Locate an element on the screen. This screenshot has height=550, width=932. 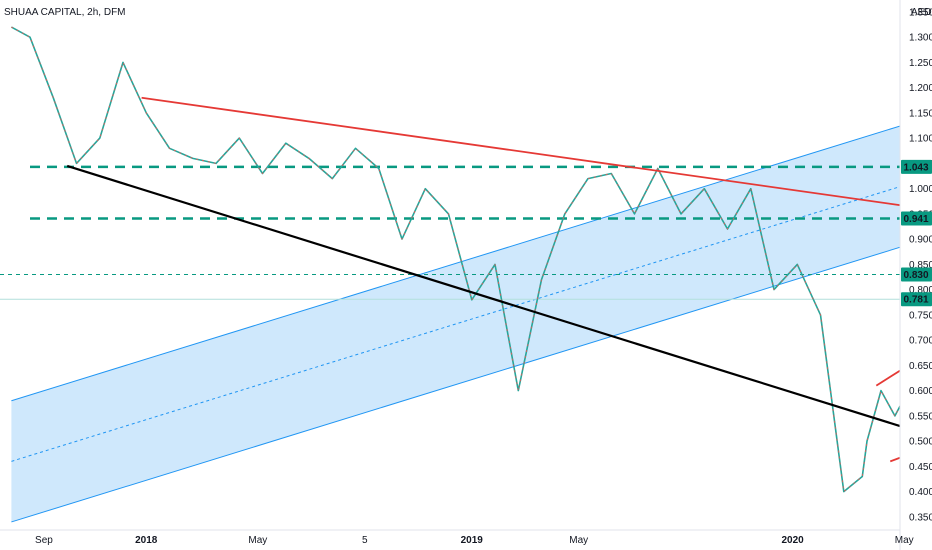
y-tick-label: 0.550 is located at coordinates (920, 416).